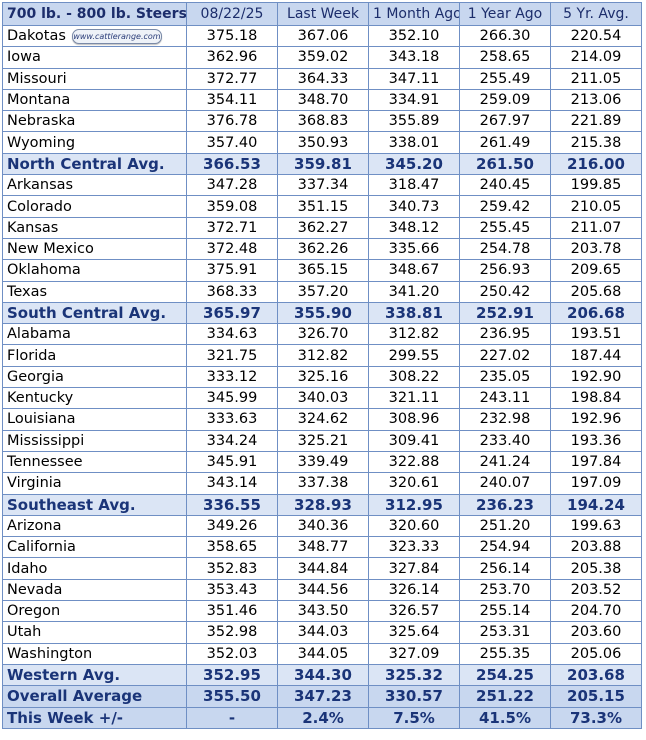 This screenshot has height=740, width=646. Describe the element at coordinates (94, 419) in the screenshot. I see `row-label-cell: Louisiana` at that location.